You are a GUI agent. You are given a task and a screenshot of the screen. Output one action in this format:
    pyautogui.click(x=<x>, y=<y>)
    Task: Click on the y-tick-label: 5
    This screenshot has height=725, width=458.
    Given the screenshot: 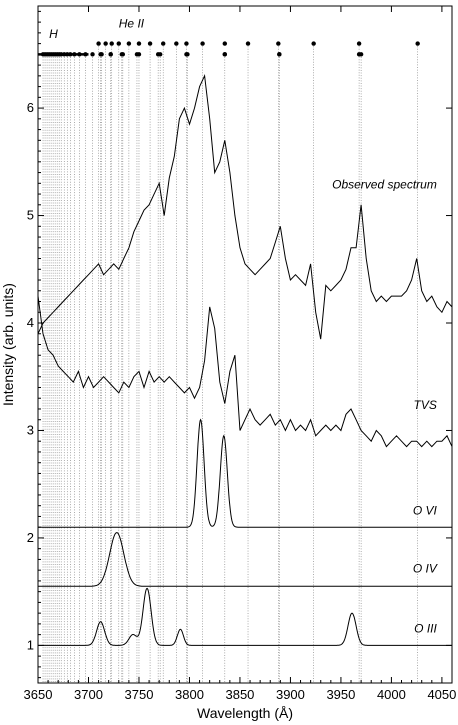 What is the action you would take?
    pyautogui.click(x=30, y=215)
    